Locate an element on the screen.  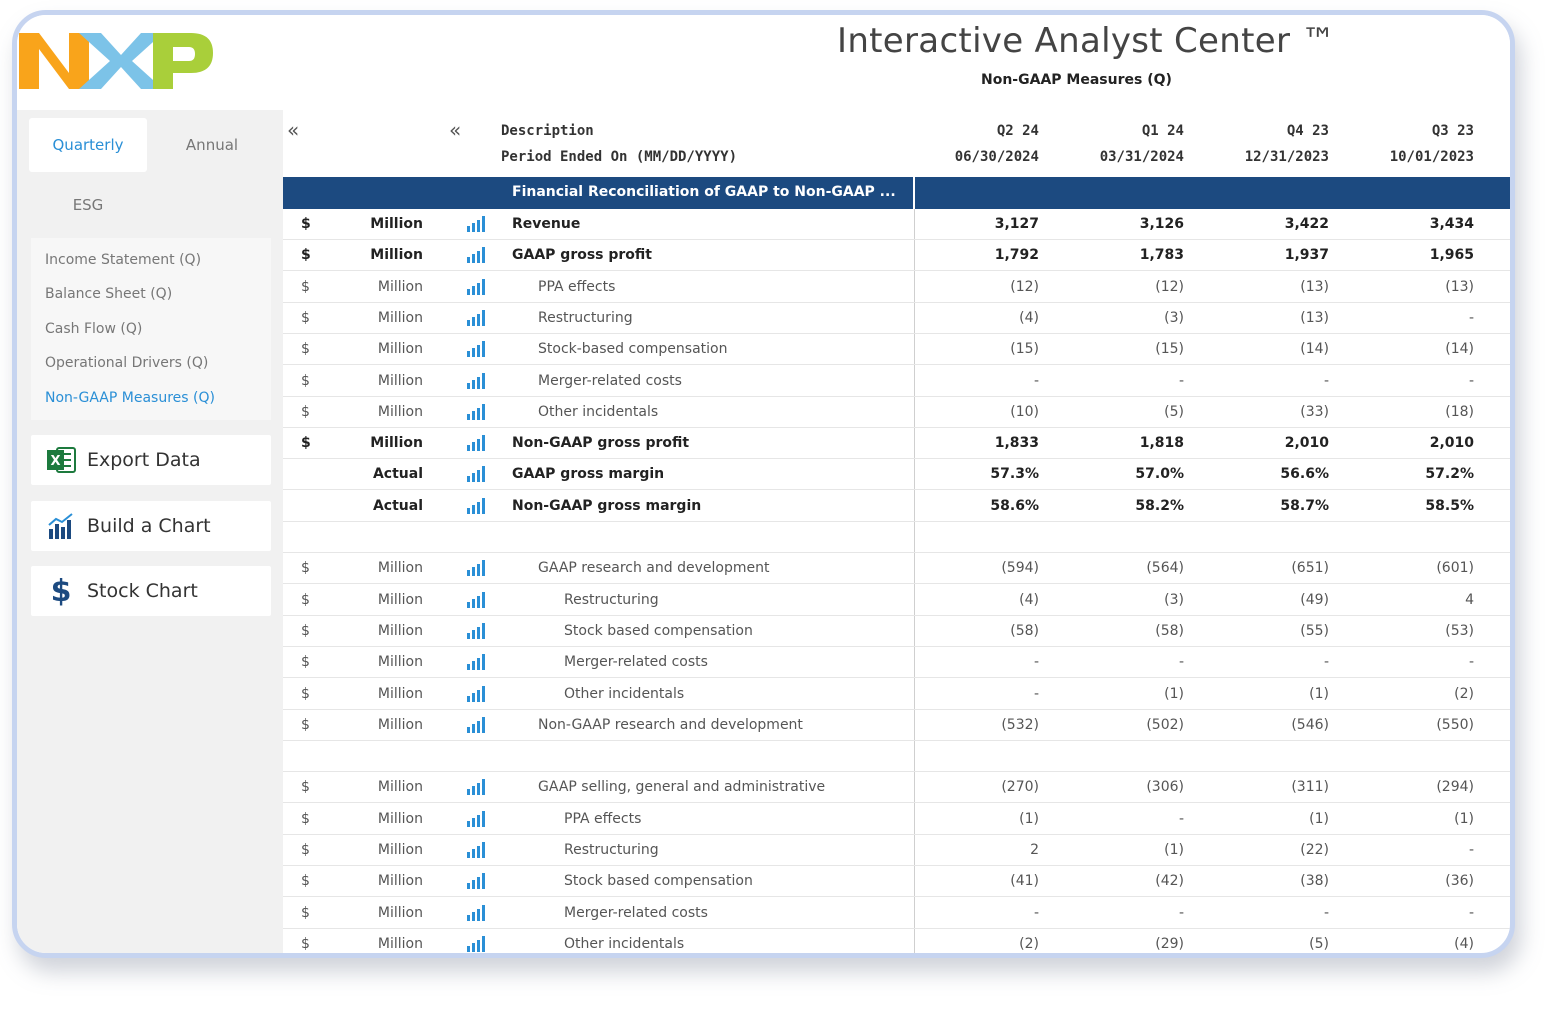
nav-income-statement: Income Statement (Q) is located at coordinates (123, 260).